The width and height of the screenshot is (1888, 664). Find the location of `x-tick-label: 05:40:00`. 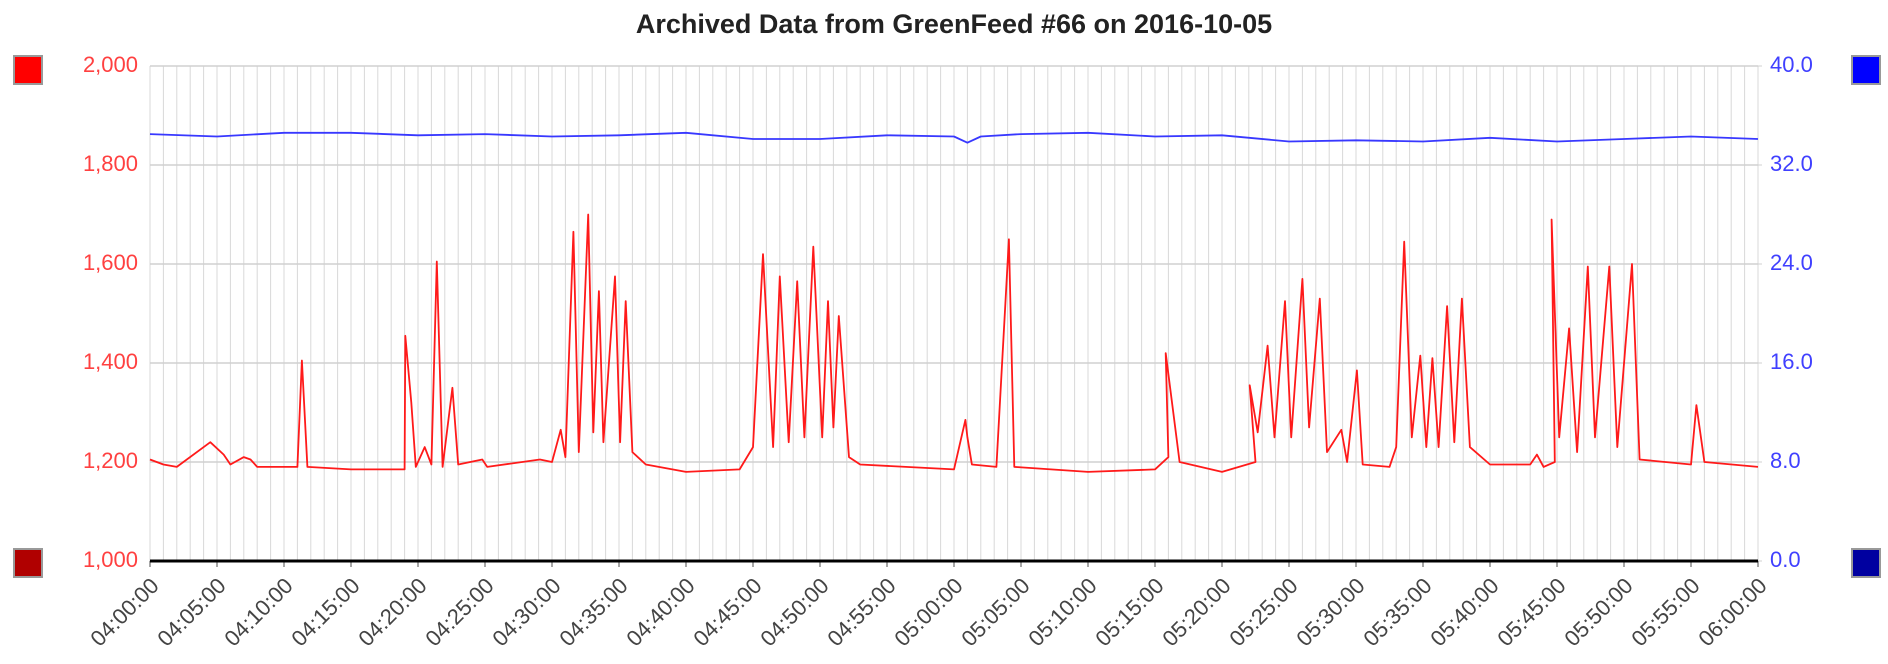

x-tick-label: 05:40:00 is located at coordinates (1464, 612).